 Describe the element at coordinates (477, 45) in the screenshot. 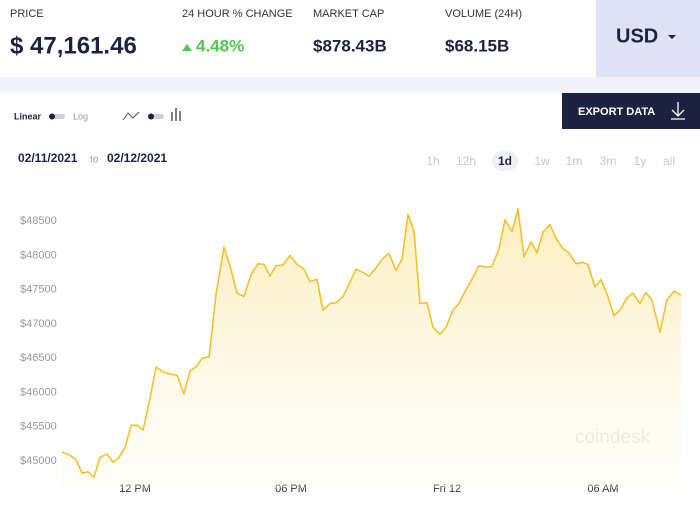

I see `stat-value: $68.15B` at that location.